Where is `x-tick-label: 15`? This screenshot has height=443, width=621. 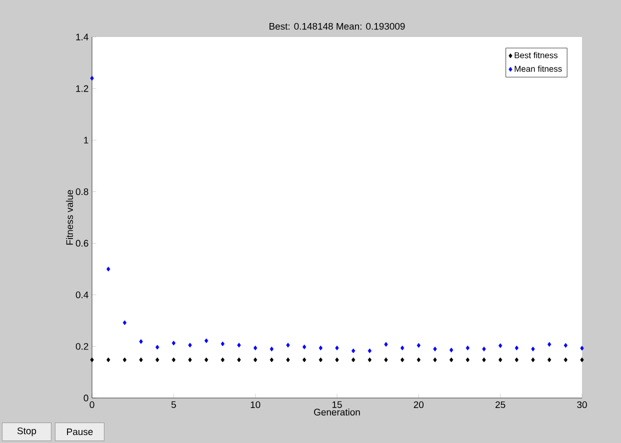 x-tick-label: 15 is located at coordinates (337, 404).